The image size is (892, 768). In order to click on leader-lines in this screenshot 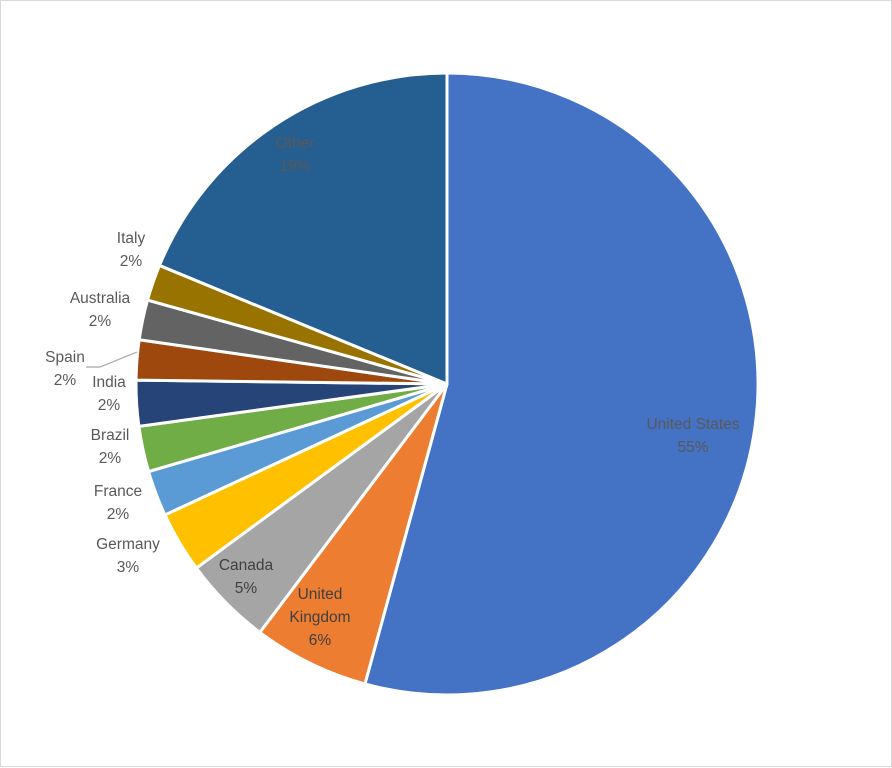, I will do `click(112, 359)`.